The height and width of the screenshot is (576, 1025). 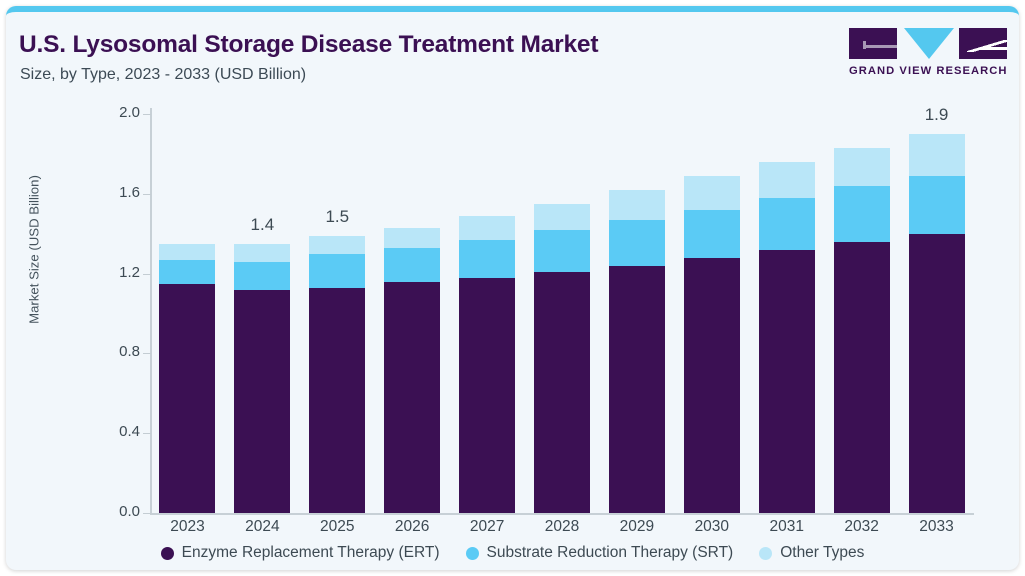 I want to click on x-axis-tick-label: 2027, so click(x=487, y=526).